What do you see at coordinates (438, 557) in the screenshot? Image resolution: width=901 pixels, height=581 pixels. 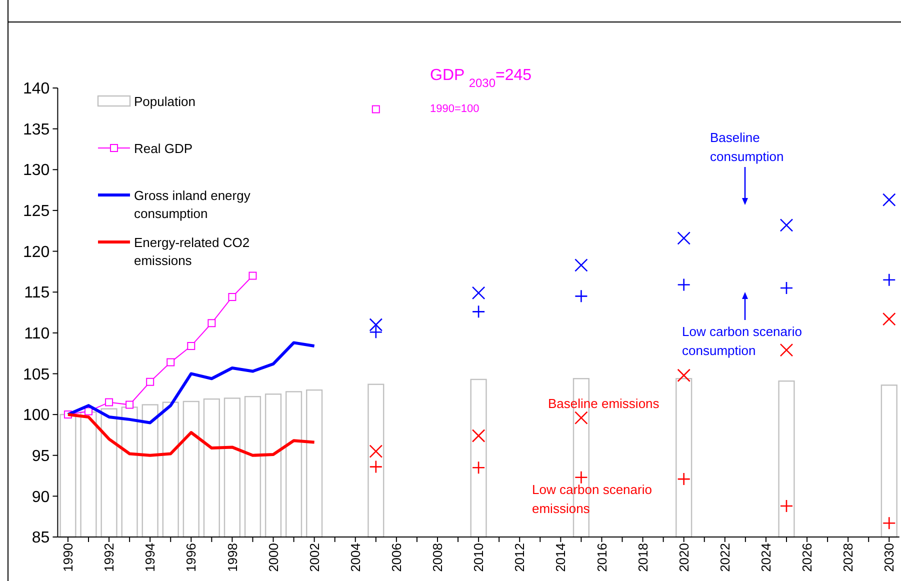 I see `x-tick-label: 2008` at bounding box center [438, 557].